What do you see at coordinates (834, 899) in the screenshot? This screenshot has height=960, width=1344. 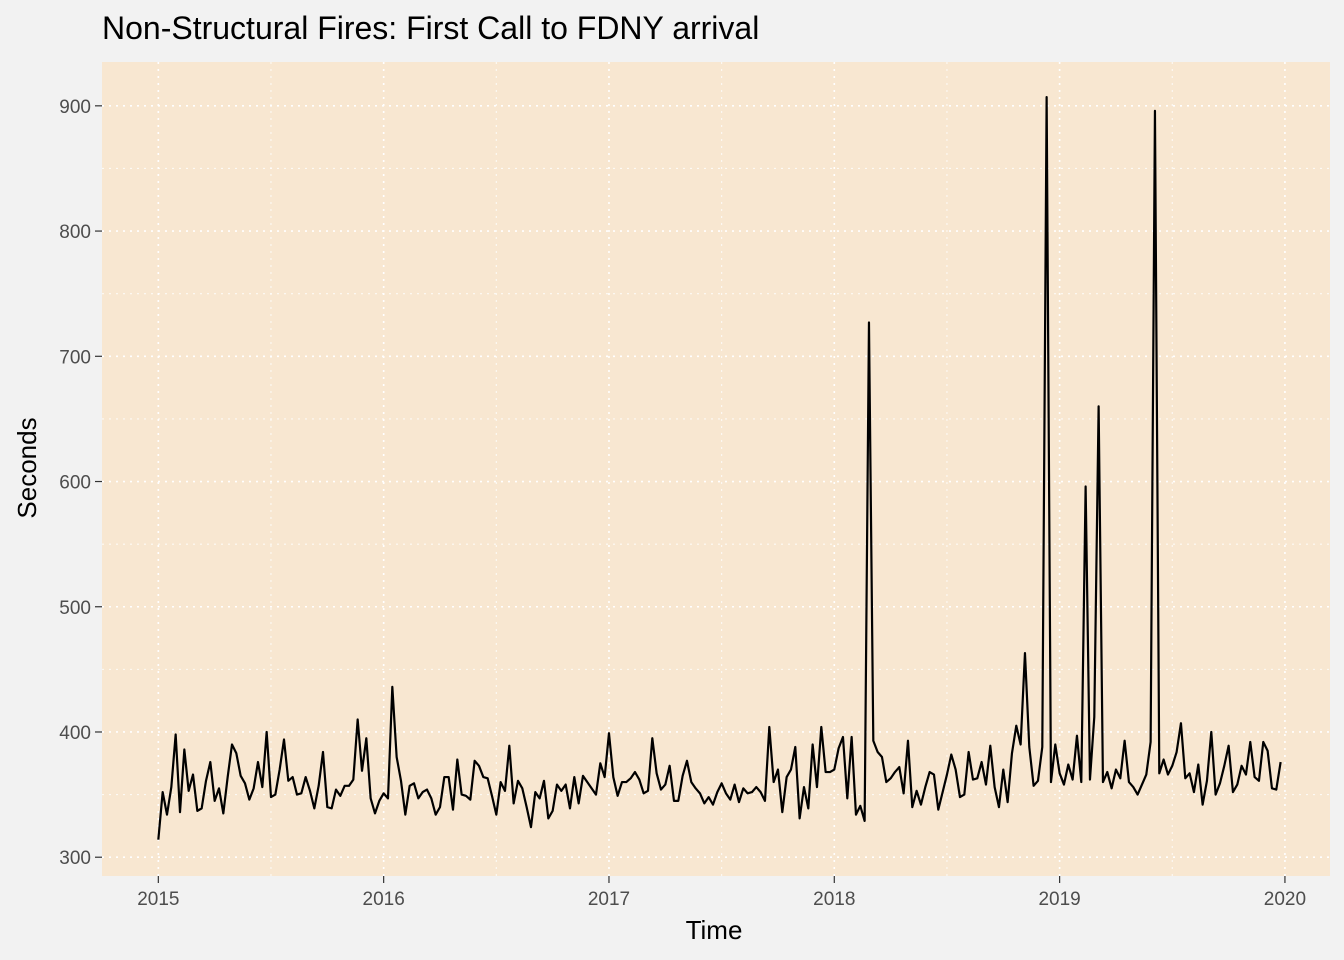 I see `x-tick-label: 2018` at bounding box center [834, 899].